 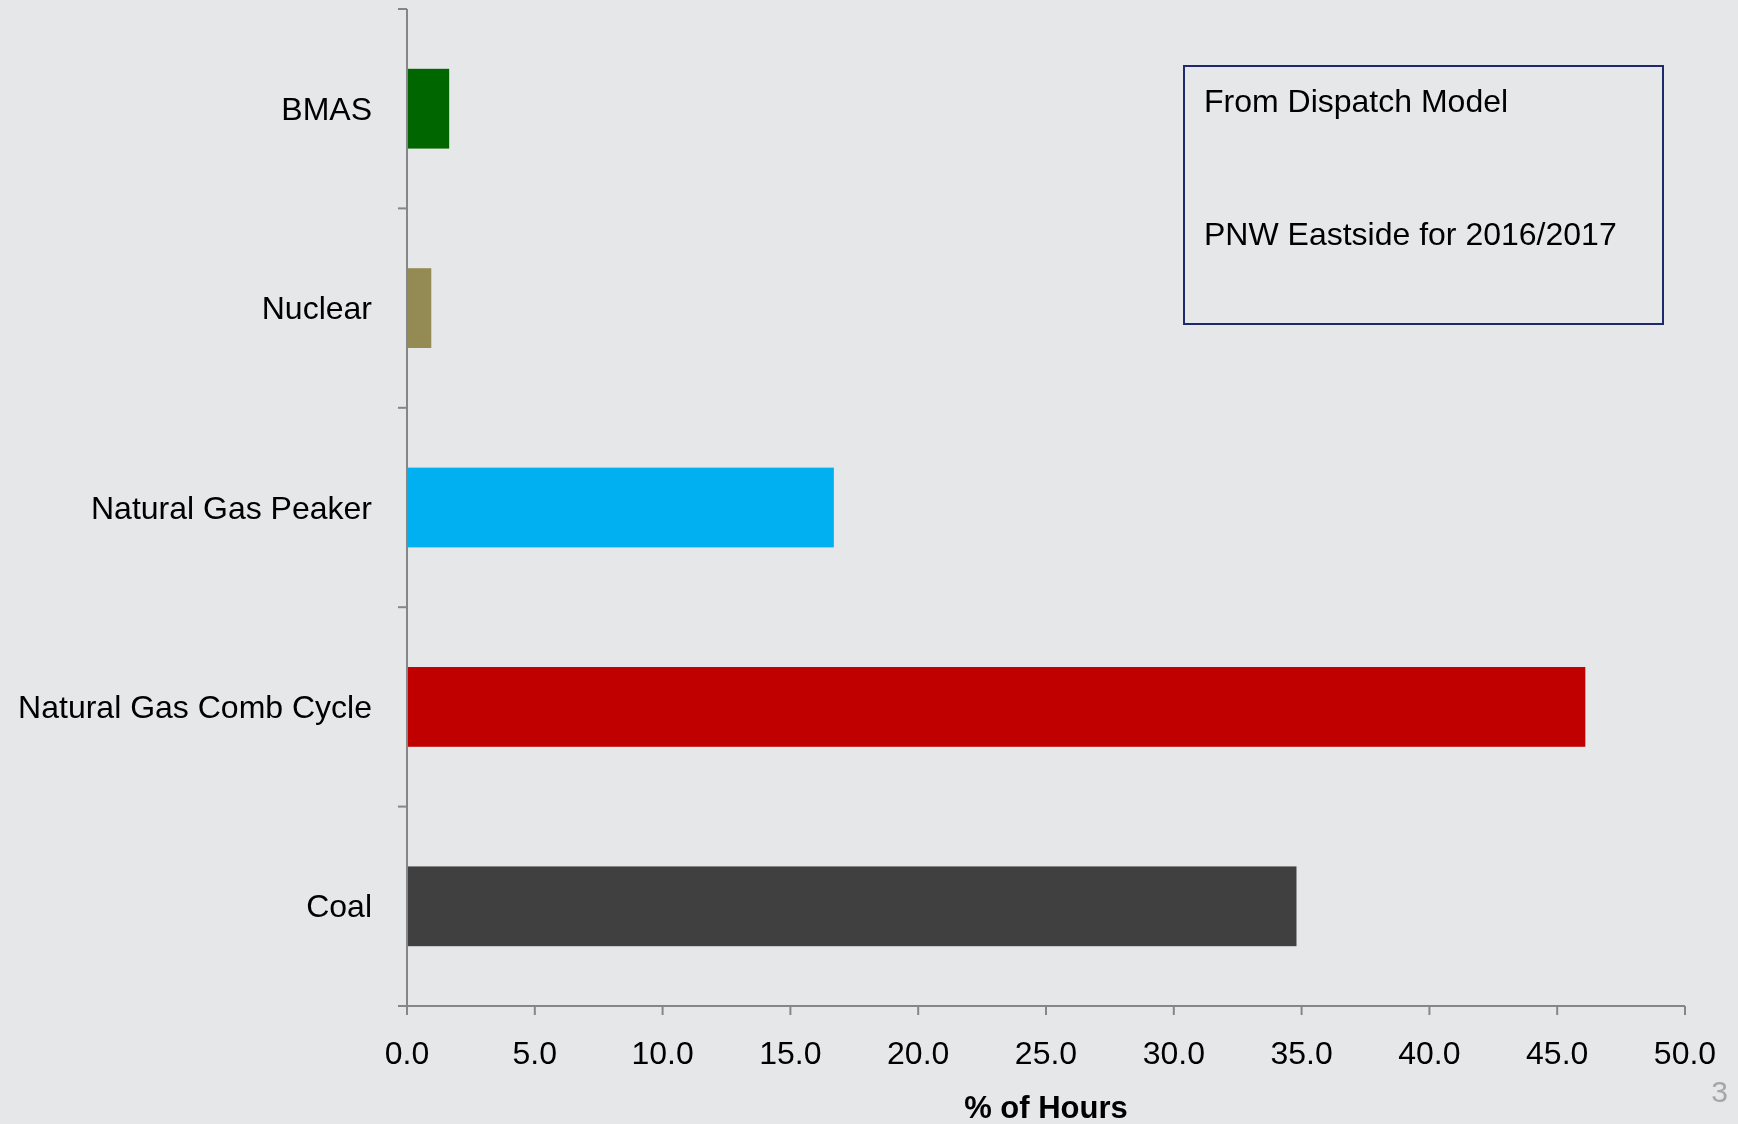 I want to click on x-tick-label: 10.0, so click(x=662, y=1053).